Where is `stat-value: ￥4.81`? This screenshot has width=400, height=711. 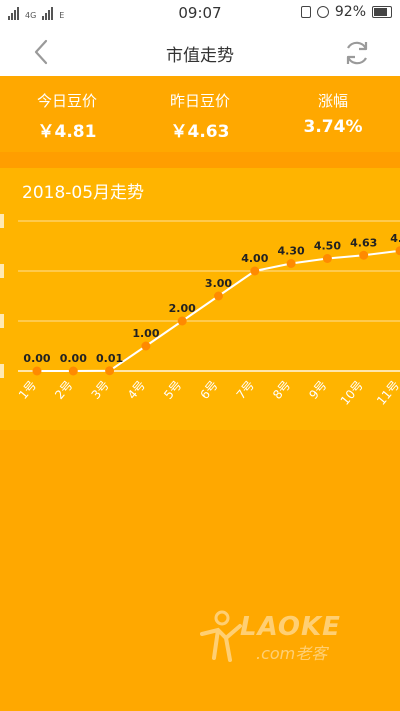
stat-value: ￥4.81 is located at coordinates (67, 132).